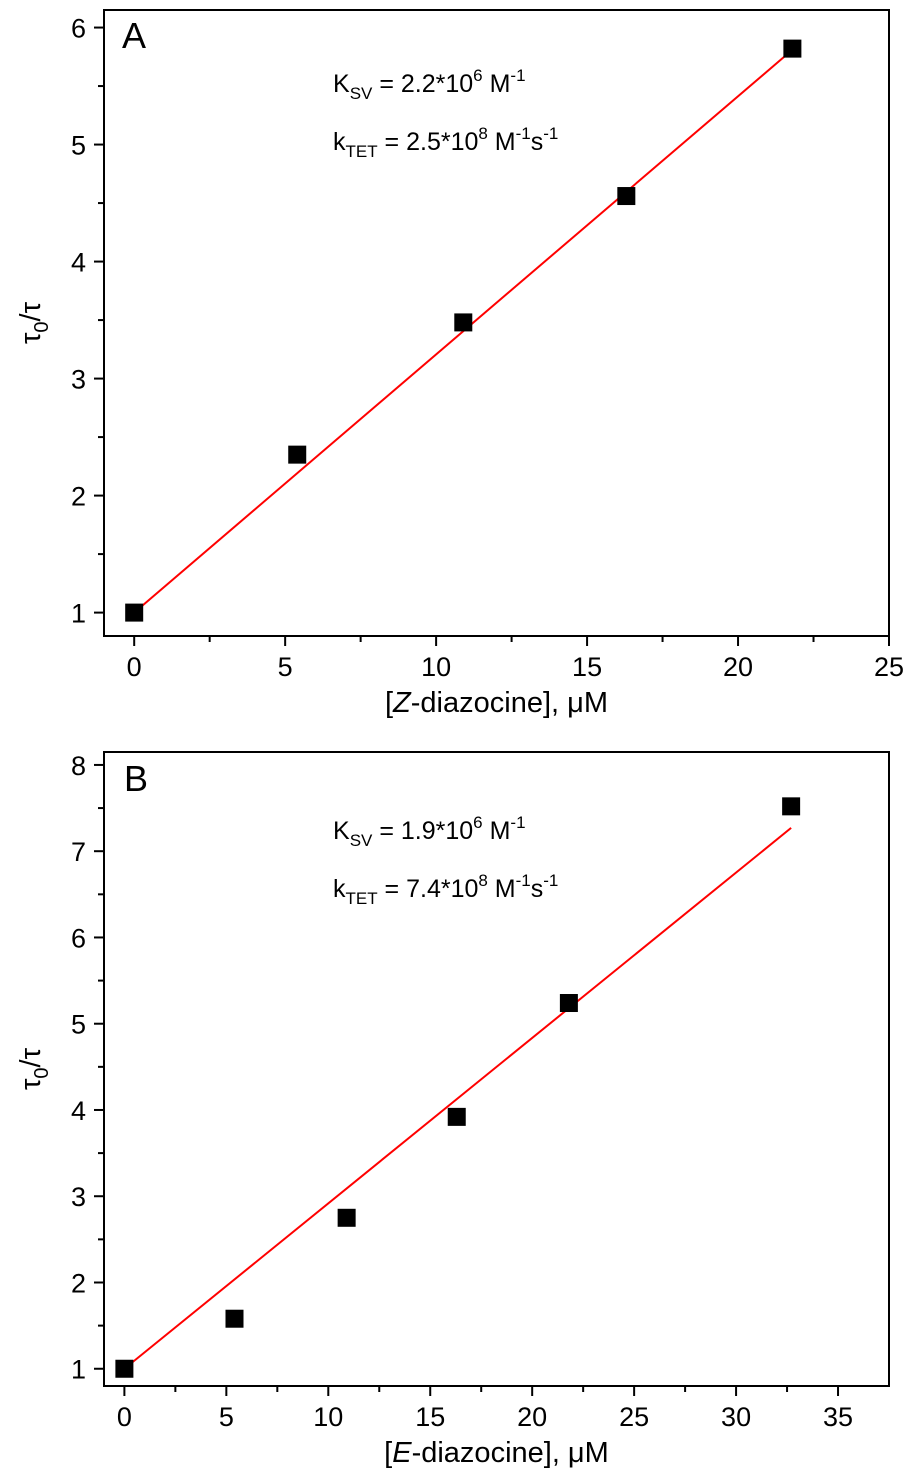 The height and width of the screenshot is (1479, 912). What do you see at coordinates (136, 778) in the screenshot?
I see `panel-label: B` at bounding box center [136, 778].